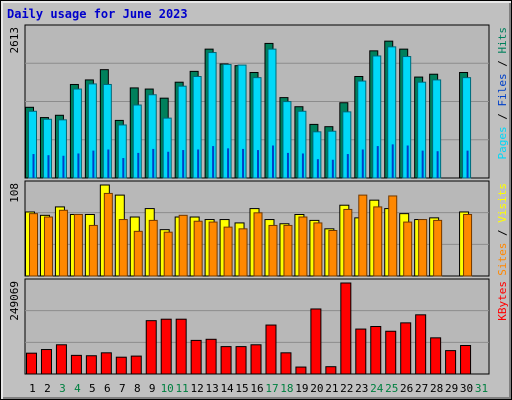 The image size is (512, 400). Describe the element at coordinates (502, 229) in the screenshot. I see `visits-sites-legend: Sites / Visits` at that location.